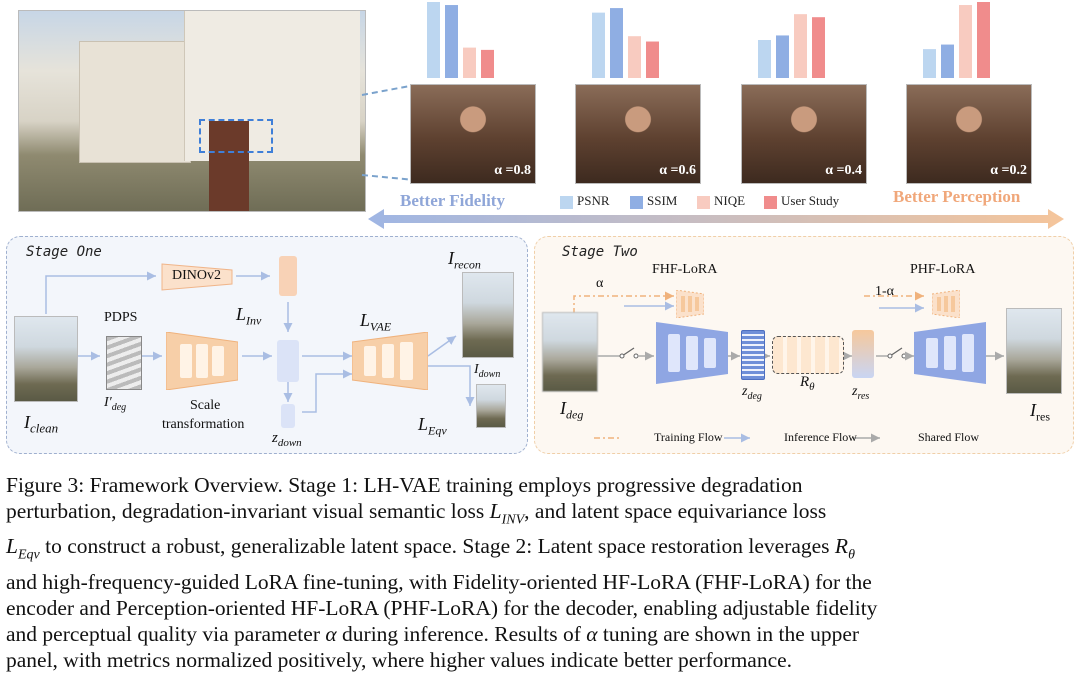  I want to click on phf-lora-icon, so click(946, 304).